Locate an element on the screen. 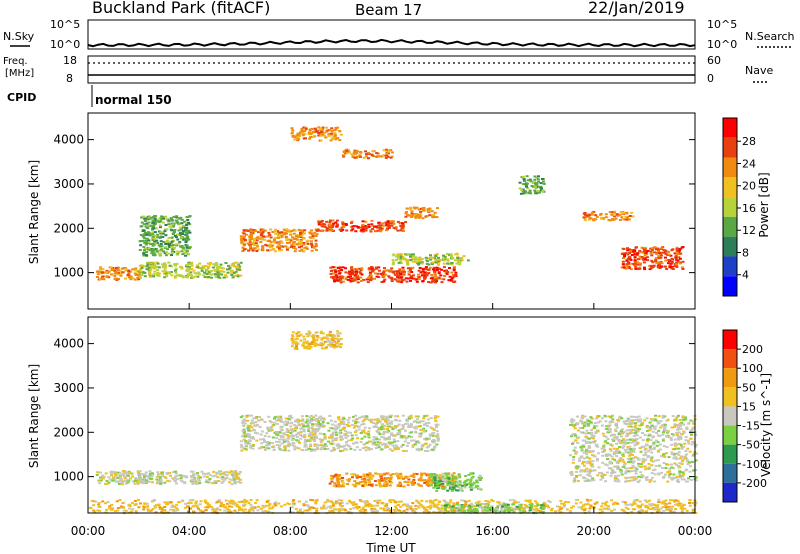 The height and width of the screenshot is (554, 800). noise-left-tick-bottom: 10^0 is located at coordinates (65, 44).